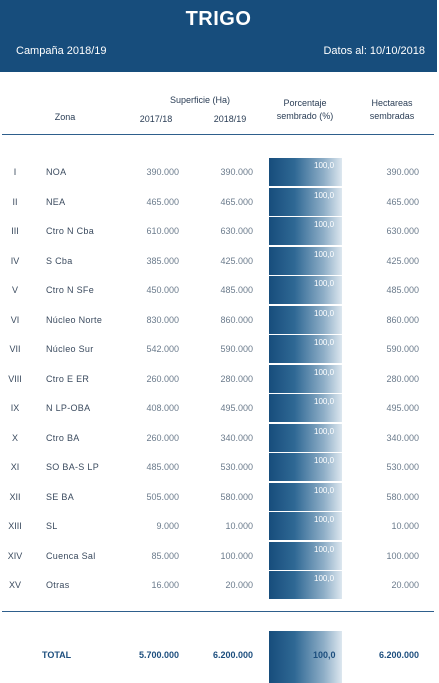 The height and width of the screenshot is (683, 439). What do you see at coordinates (218, 19) in the screenshot?
I see `report-title: TRIGO` at bounding box center [218, 19].